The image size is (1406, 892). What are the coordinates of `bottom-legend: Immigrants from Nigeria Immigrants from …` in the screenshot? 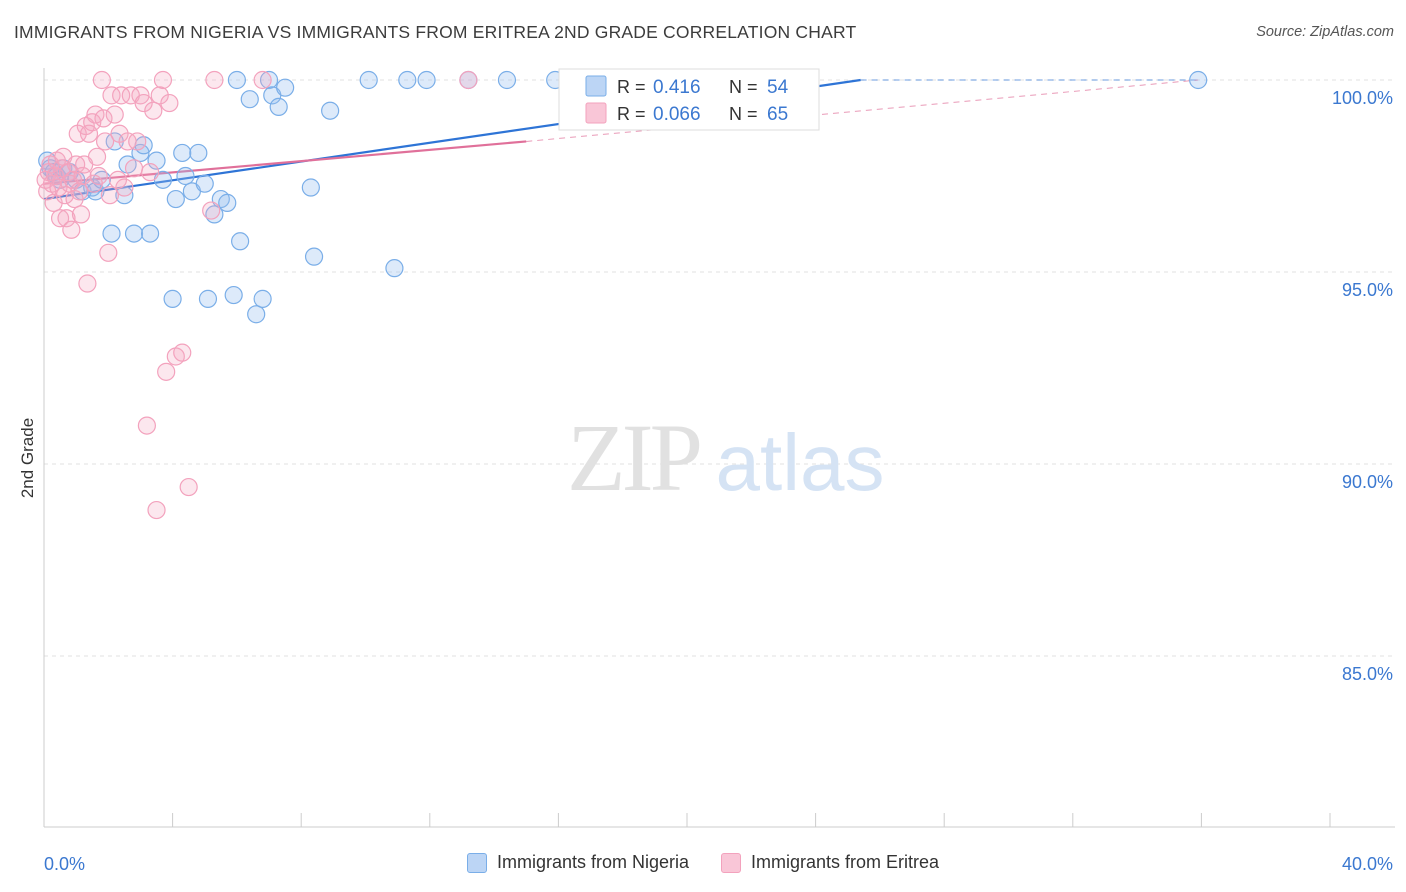 It's located at (703, 862).